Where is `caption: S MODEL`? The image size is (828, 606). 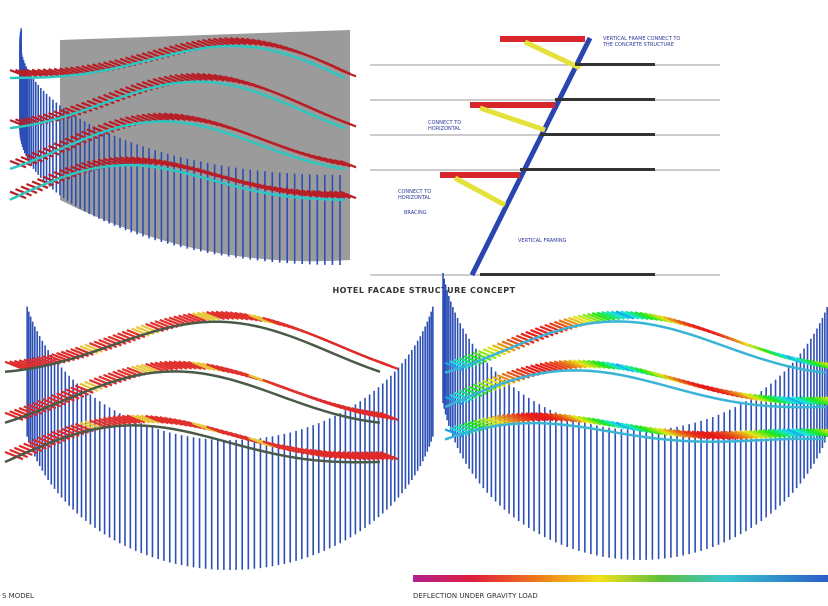 caption: S MODEL is located at coordinates (18, 596).